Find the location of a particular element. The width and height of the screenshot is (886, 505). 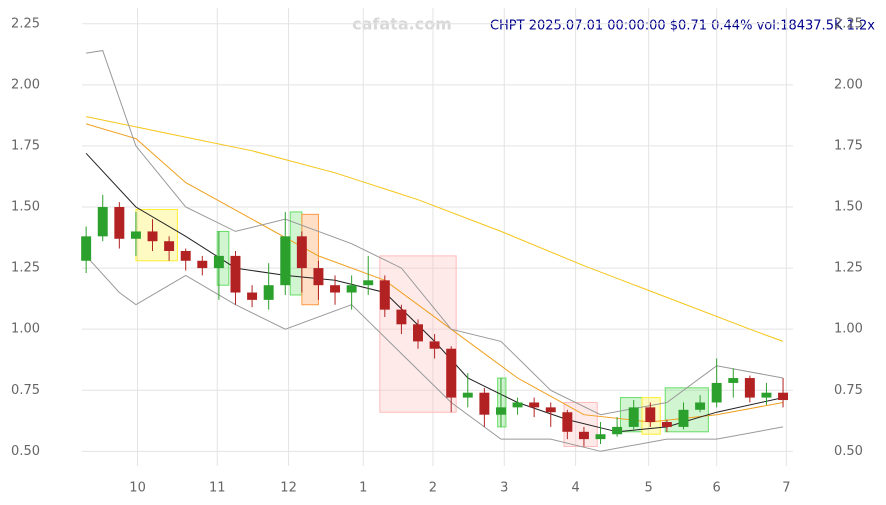

x-tick-label: 4 is located at coordinates (575, 488).